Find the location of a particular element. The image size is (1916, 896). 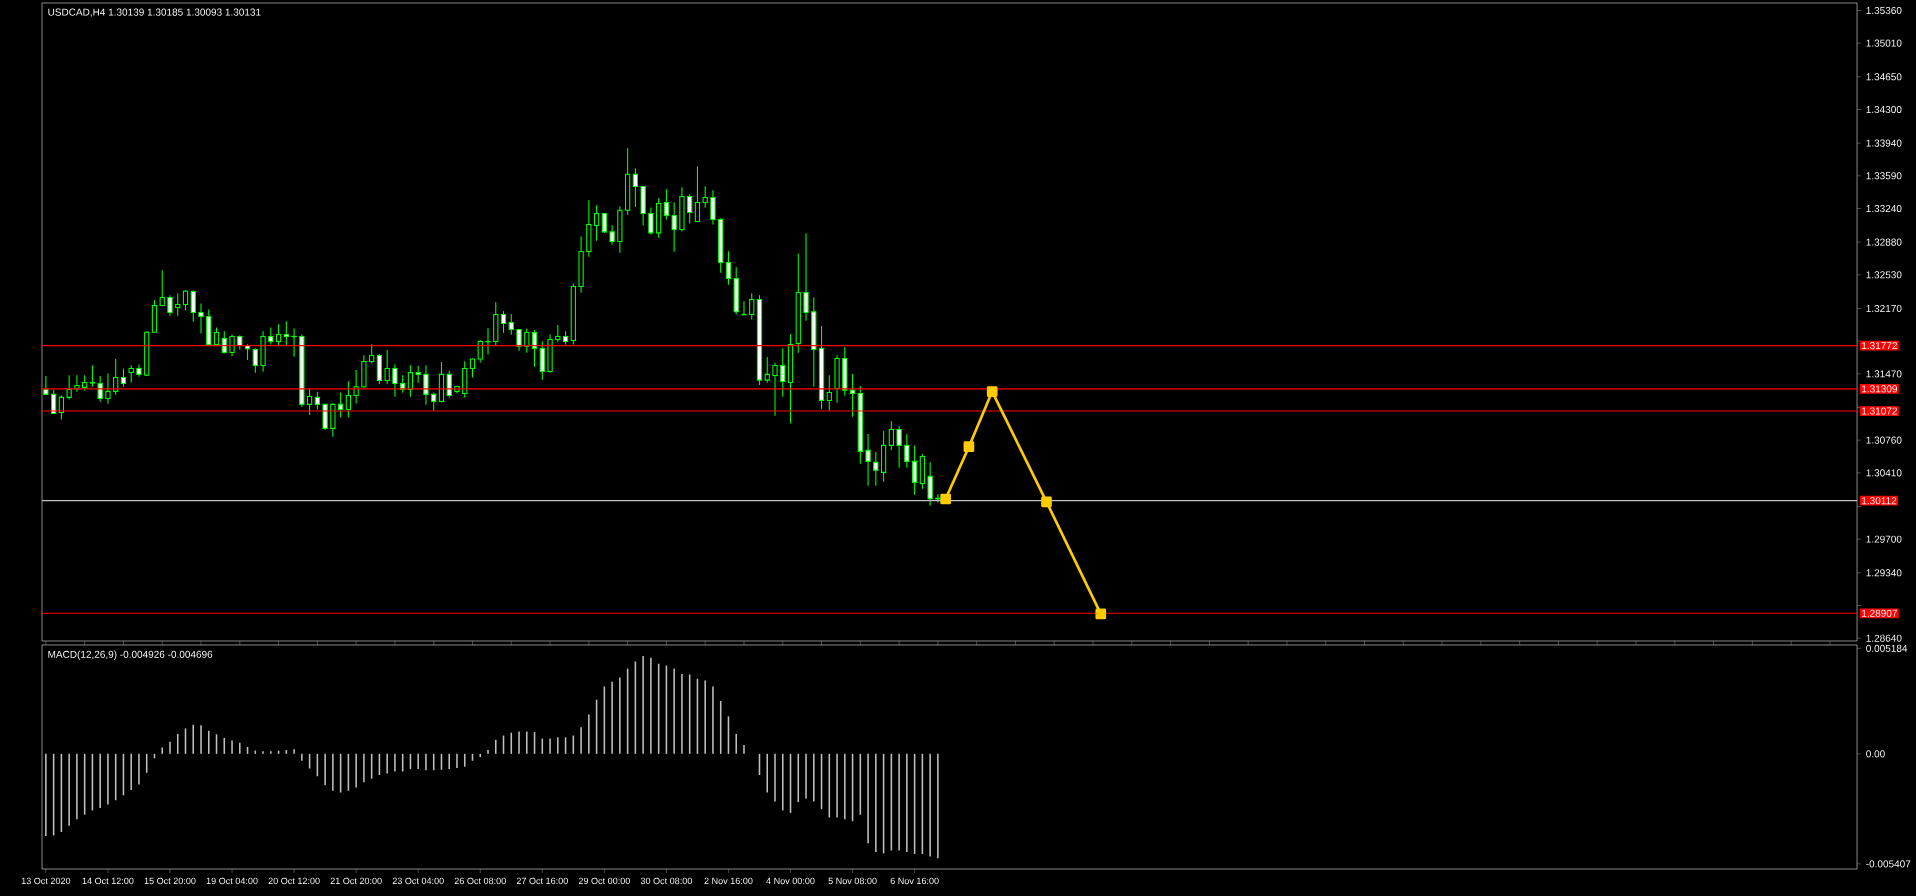

x-tick-label: 30 Oct 08:00 is located at coordinates (666, 881).